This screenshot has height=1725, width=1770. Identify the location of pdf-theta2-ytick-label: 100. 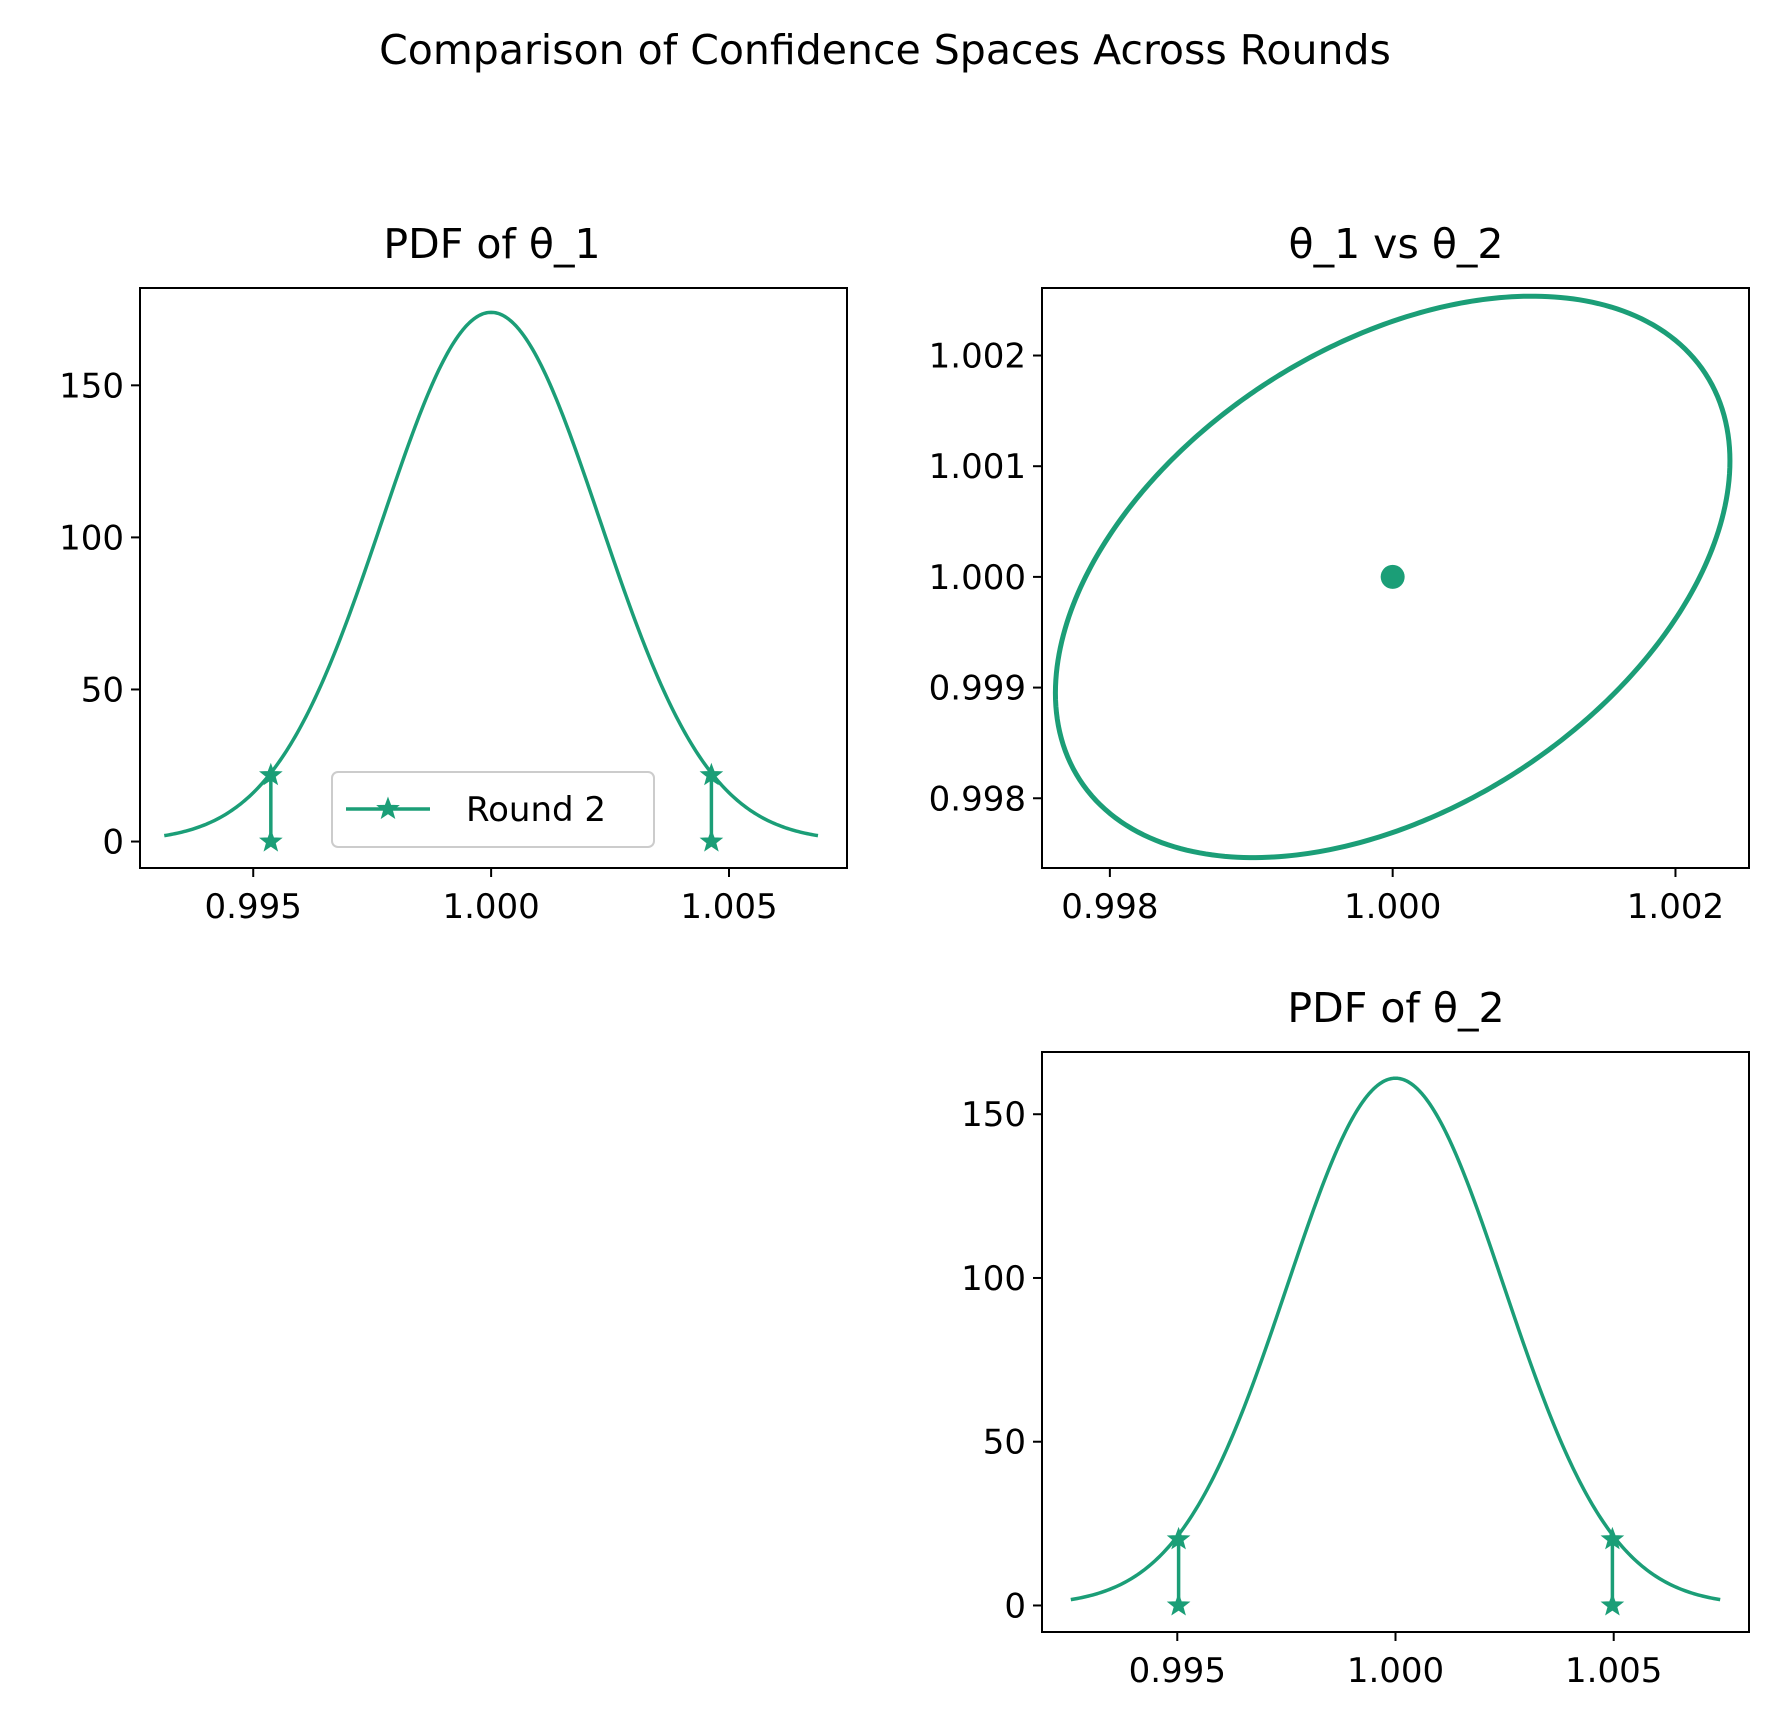
(993, 1279).